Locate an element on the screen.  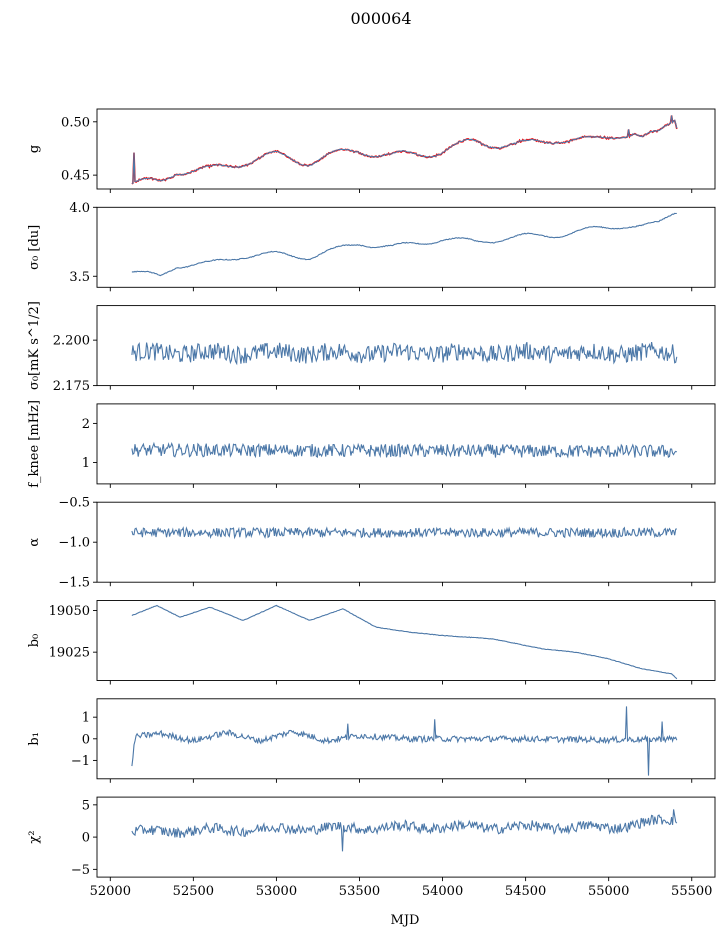
y-axis-label: b₀ is located at coordinates (34, 641).